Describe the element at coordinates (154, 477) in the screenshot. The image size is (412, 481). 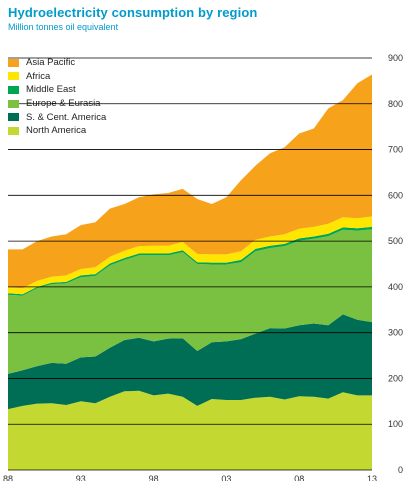
I see `x-tick-label: 98` at that location.